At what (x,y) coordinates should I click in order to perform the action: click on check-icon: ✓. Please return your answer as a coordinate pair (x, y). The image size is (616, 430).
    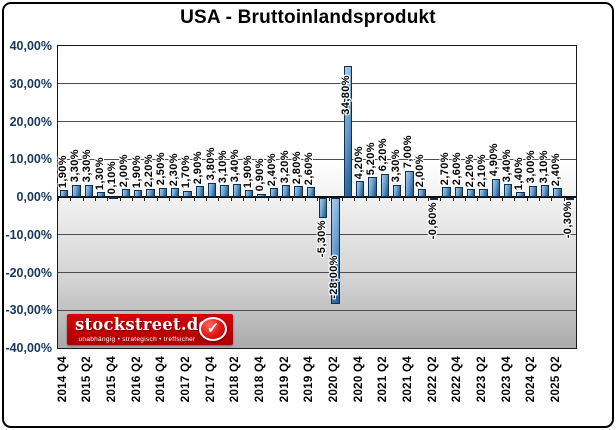
    Looking at the image, I should click on (213, 329).